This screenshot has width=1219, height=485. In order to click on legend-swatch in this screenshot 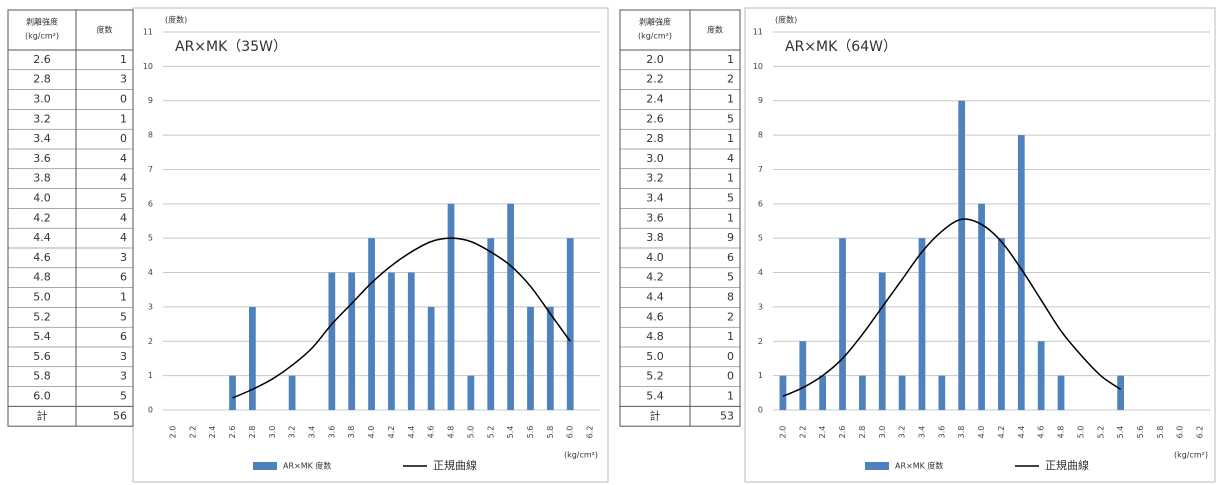, I will do `click(877, 466)`.